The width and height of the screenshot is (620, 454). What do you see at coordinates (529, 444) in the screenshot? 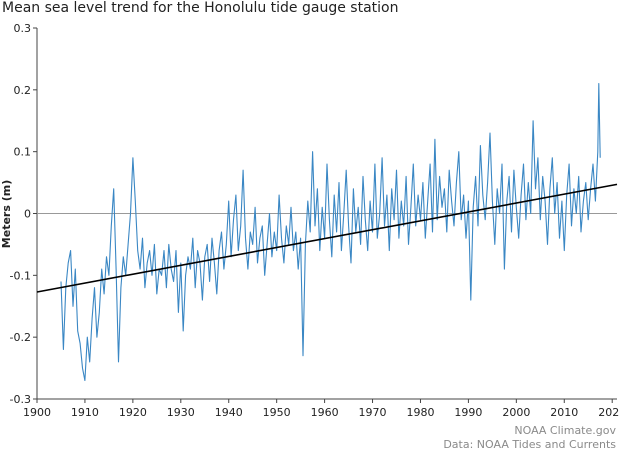
I see `credit-line-2: Data: NOAA Tides and Currents` at bounding box center [529, 444].